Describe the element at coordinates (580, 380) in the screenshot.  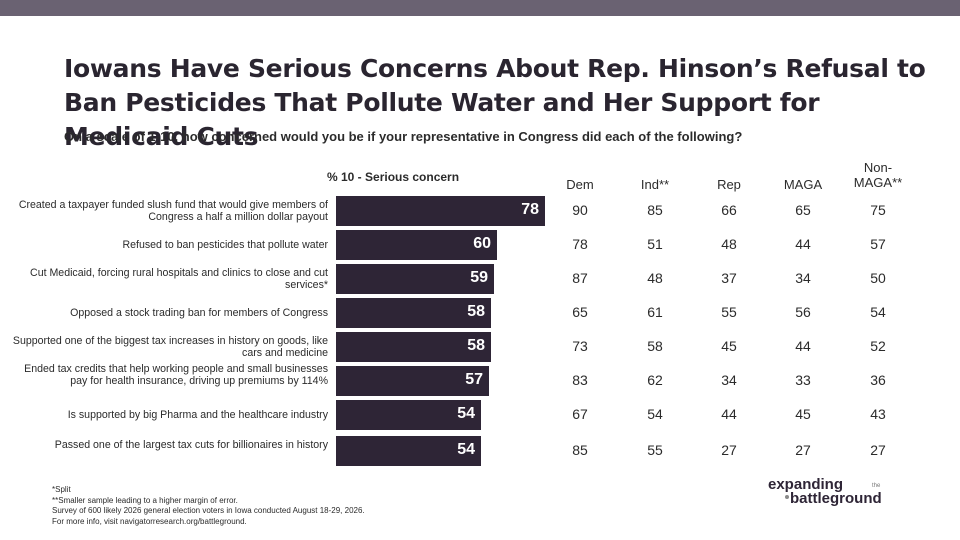
I see `table-cell: 83` at that location.